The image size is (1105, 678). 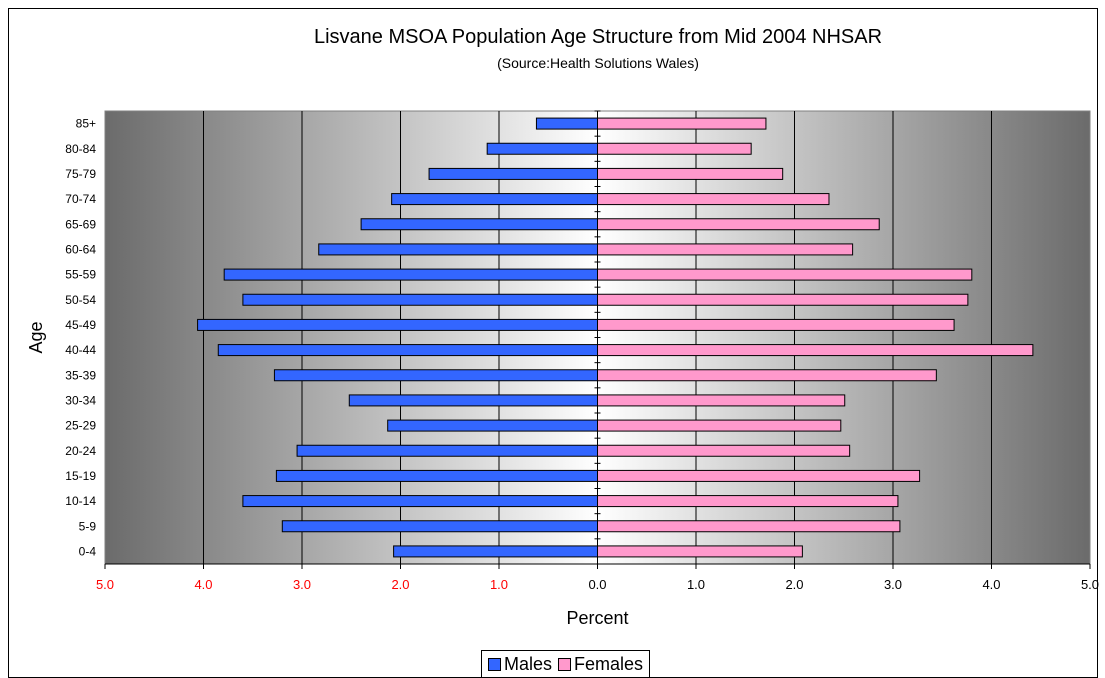 What do you see at coordinates (80, 375) in the screenshot?
I see `y-tick-label: 35-39` at bounding box center [80, 375].